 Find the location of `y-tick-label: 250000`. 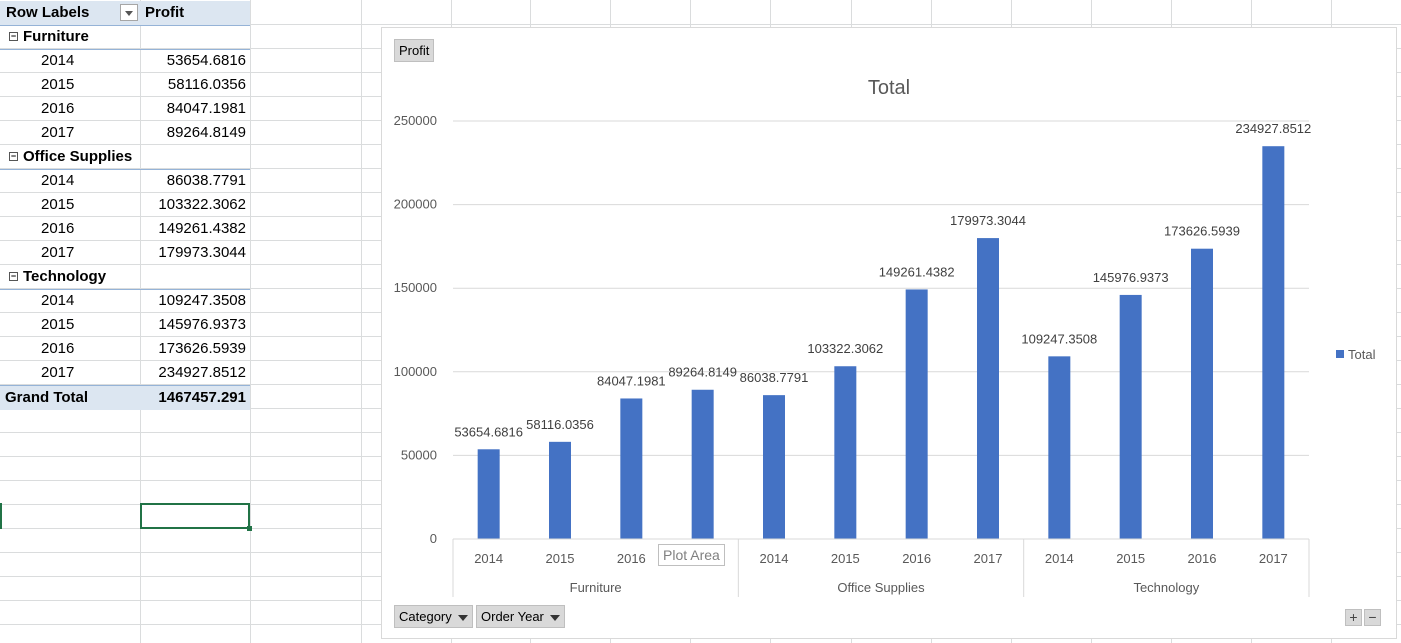

y-tick-label: 250000 is located at coordinates (415, 120).